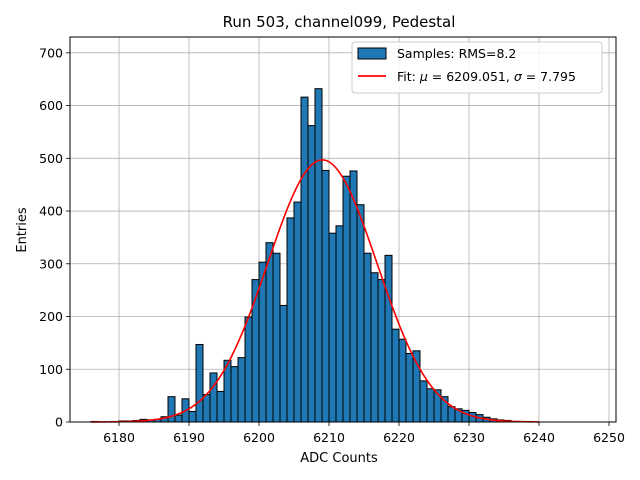  What do you see at coordinates (339, 458) in the screenshot?
I see `x-axis-label: ADC Counts` at bounding box center [339, 458].